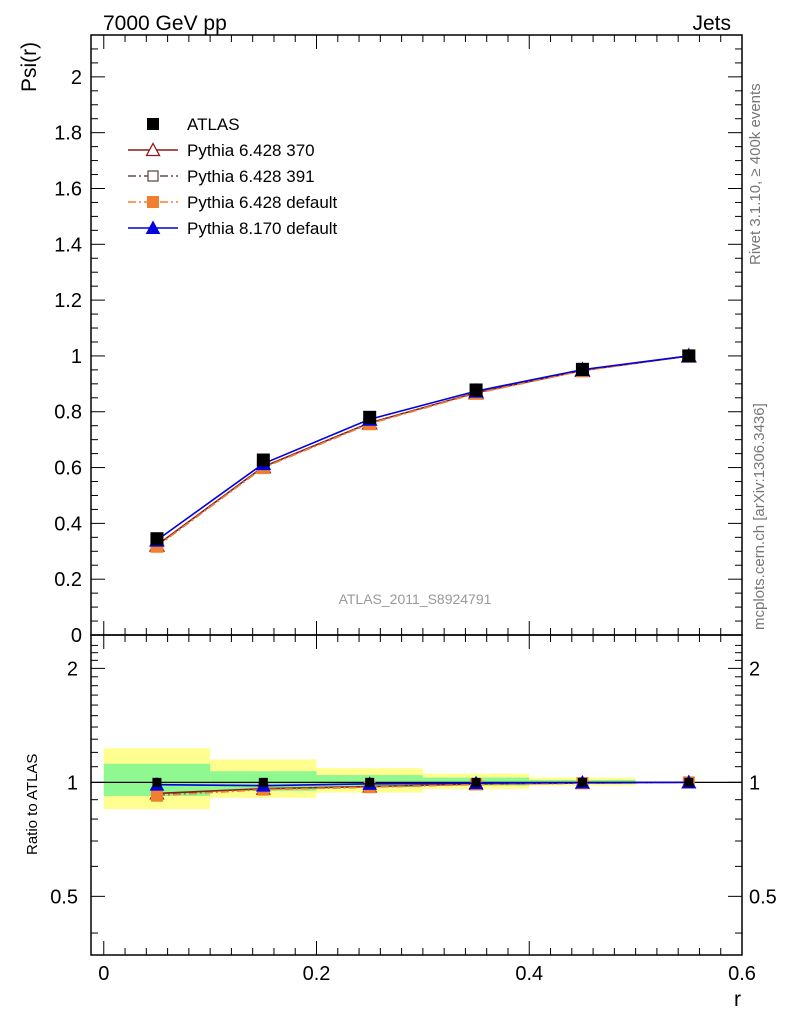 The image size is (786, 1024). Describe the element at coordinates (262, 228) in the screenshot. I see `legend-label-py8_default: Pythia 8.170 default` at that location.